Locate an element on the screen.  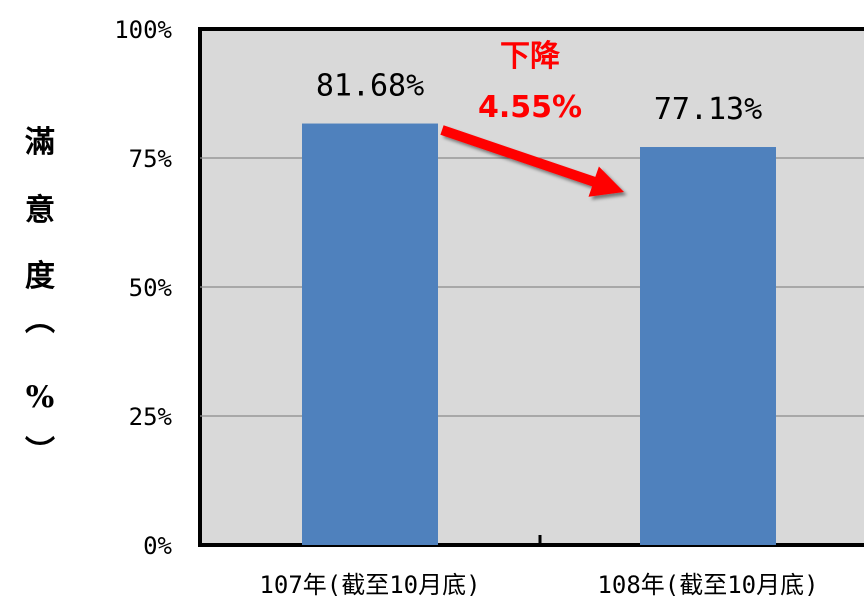
y-axis-label-char: 意 is located at coordinates (40, 210).